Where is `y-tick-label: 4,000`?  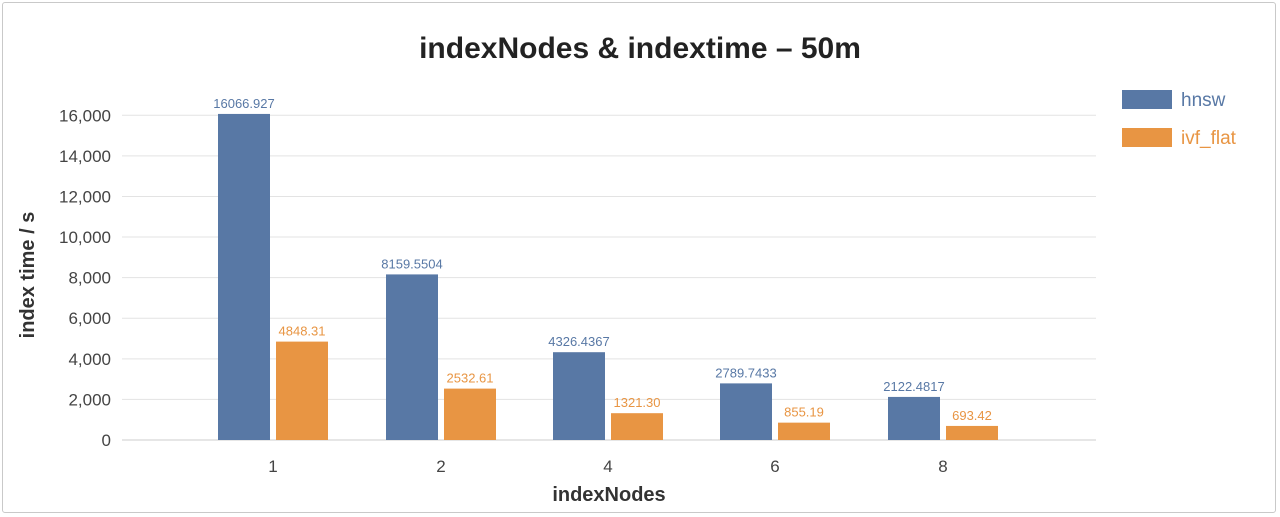 y-tick-label: 4,000 is located at coordinates (89, 359).